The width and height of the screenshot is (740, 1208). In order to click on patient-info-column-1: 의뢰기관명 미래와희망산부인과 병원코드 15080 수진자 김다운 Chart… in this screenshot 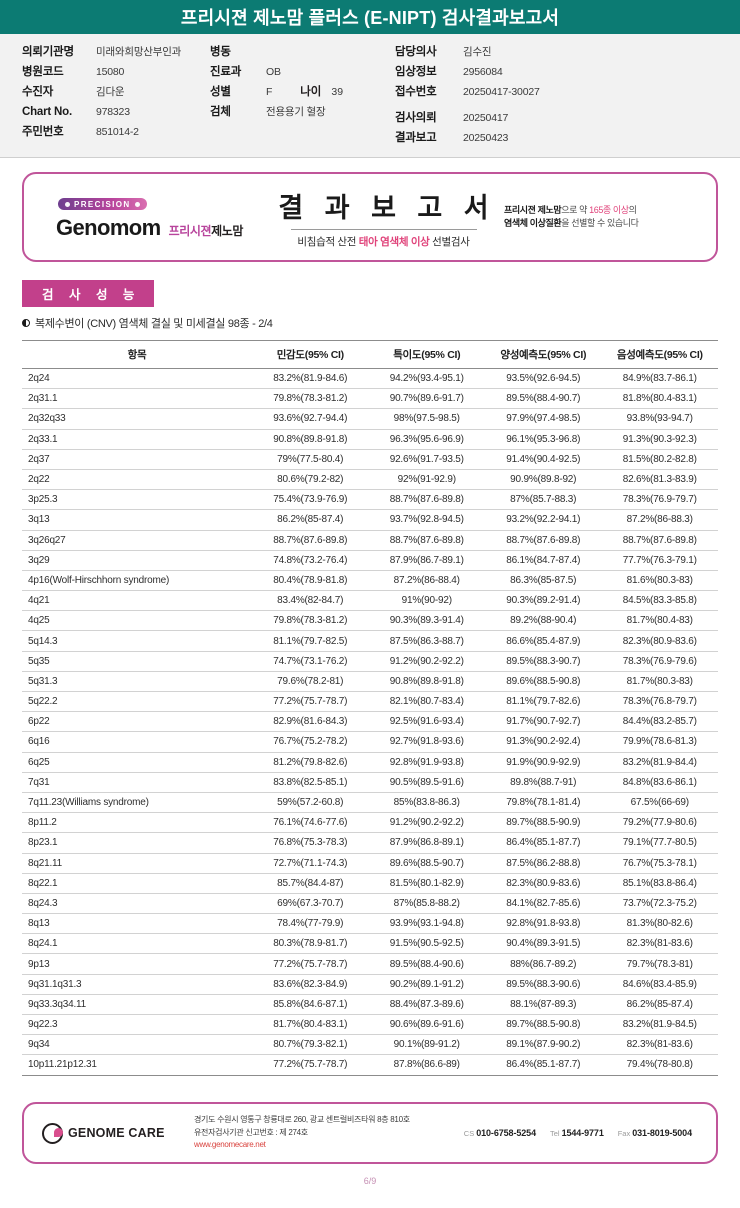, I will do `click(105, 92)`.